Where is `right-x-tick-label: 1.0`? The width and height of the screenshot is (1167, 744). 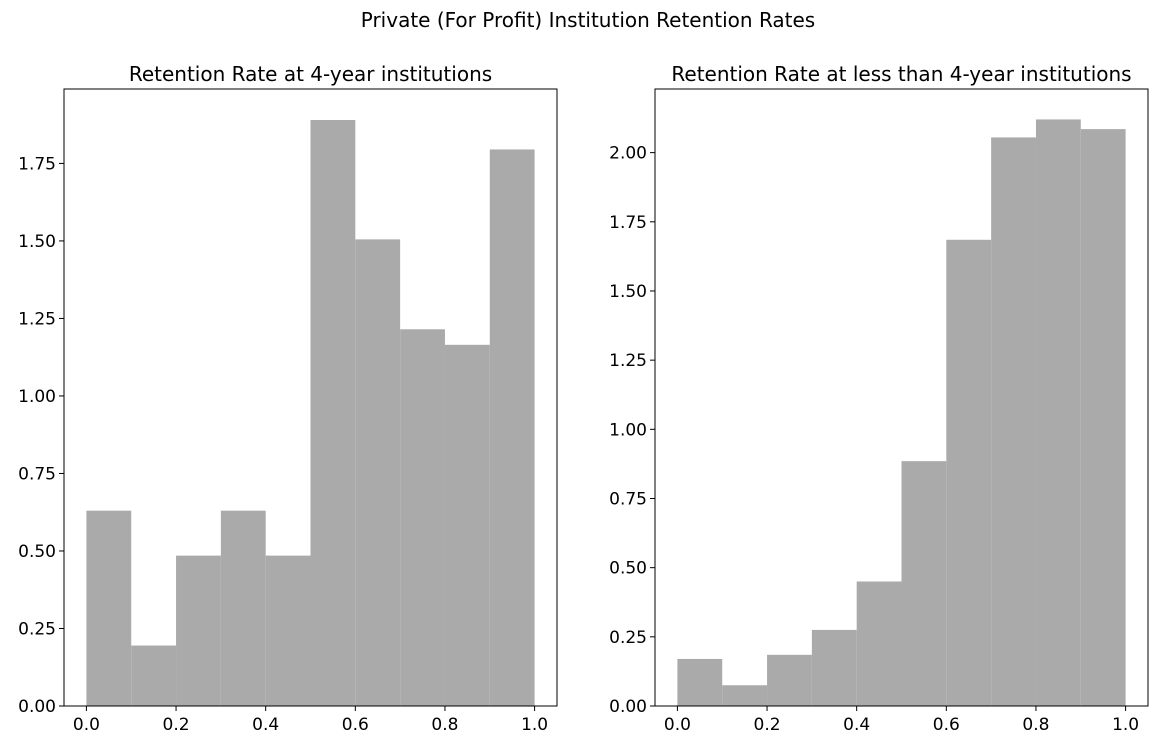
right-x-tick-label: 1.0 is located at coordinates (1125, 725).